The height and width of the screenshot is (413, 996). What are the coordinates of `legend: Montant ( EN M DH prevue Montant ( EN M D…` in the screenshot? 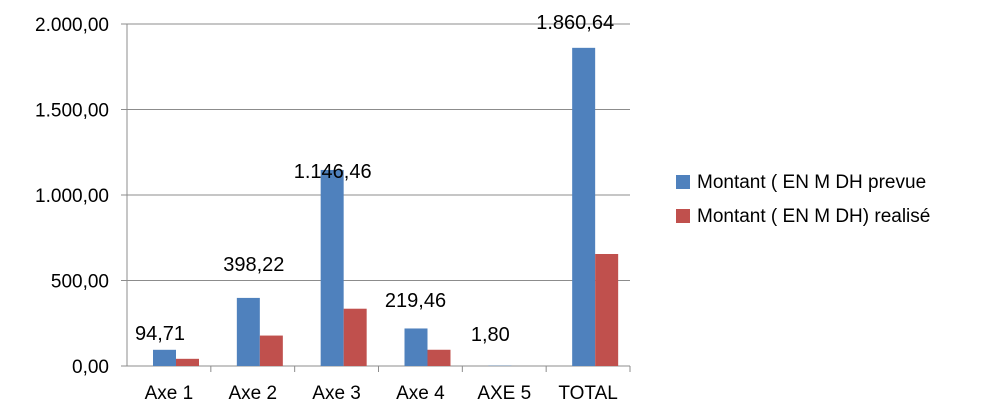 It's located at (803, 199).